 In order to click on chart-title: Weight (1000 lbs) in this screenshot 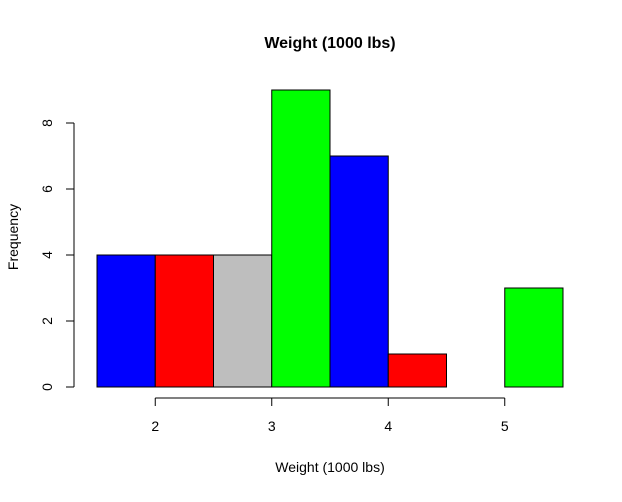, I will do `click(329, 43)`.